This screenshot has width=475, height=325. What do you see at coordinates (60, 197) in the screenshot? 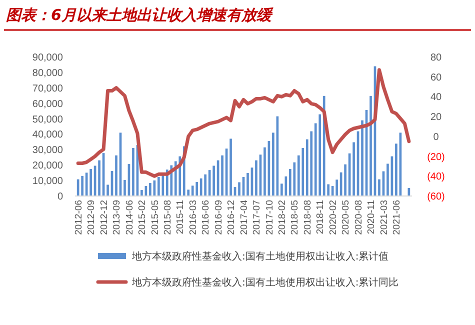
I see `y-tick-label: 0` at bounding box center [60, 197].